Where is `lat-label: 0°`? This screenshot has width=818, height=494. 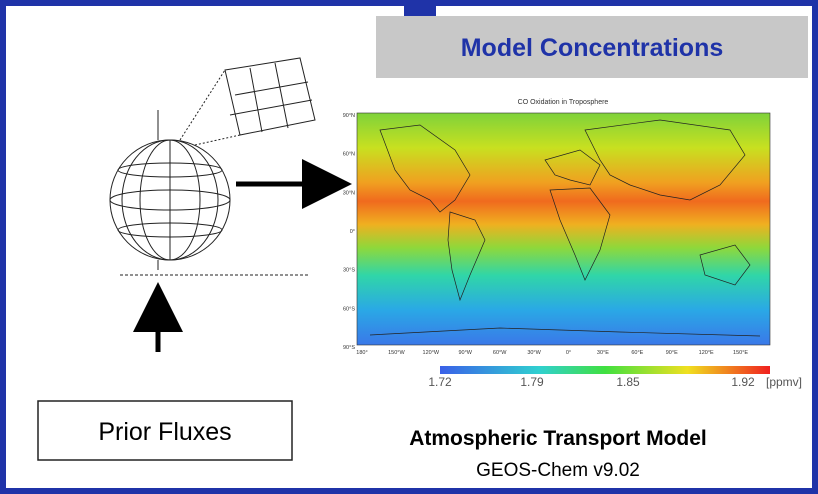 lat-label: 0° is located at coordinates (352, 232).